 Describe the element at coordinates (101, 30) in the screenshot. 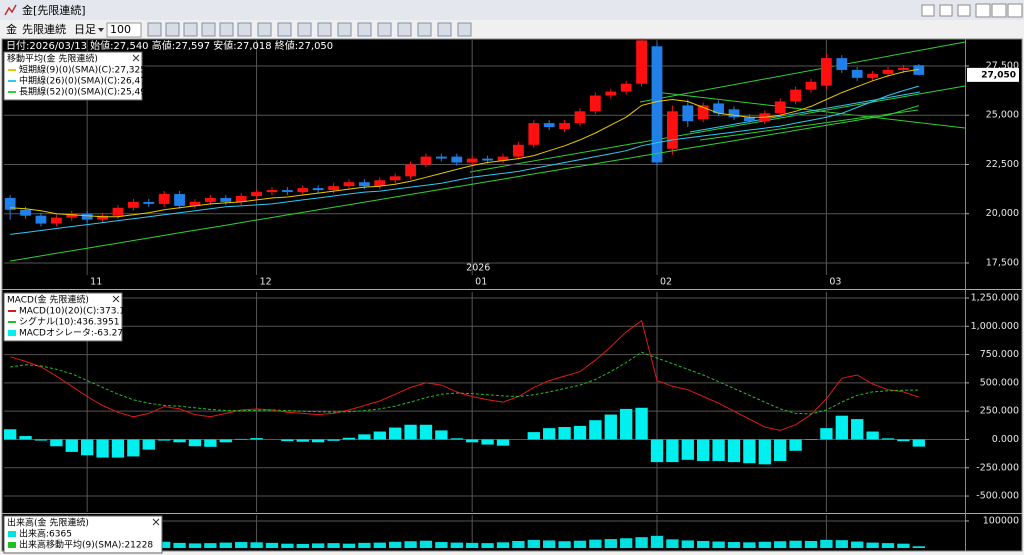

I see `period-arrow` at that location.